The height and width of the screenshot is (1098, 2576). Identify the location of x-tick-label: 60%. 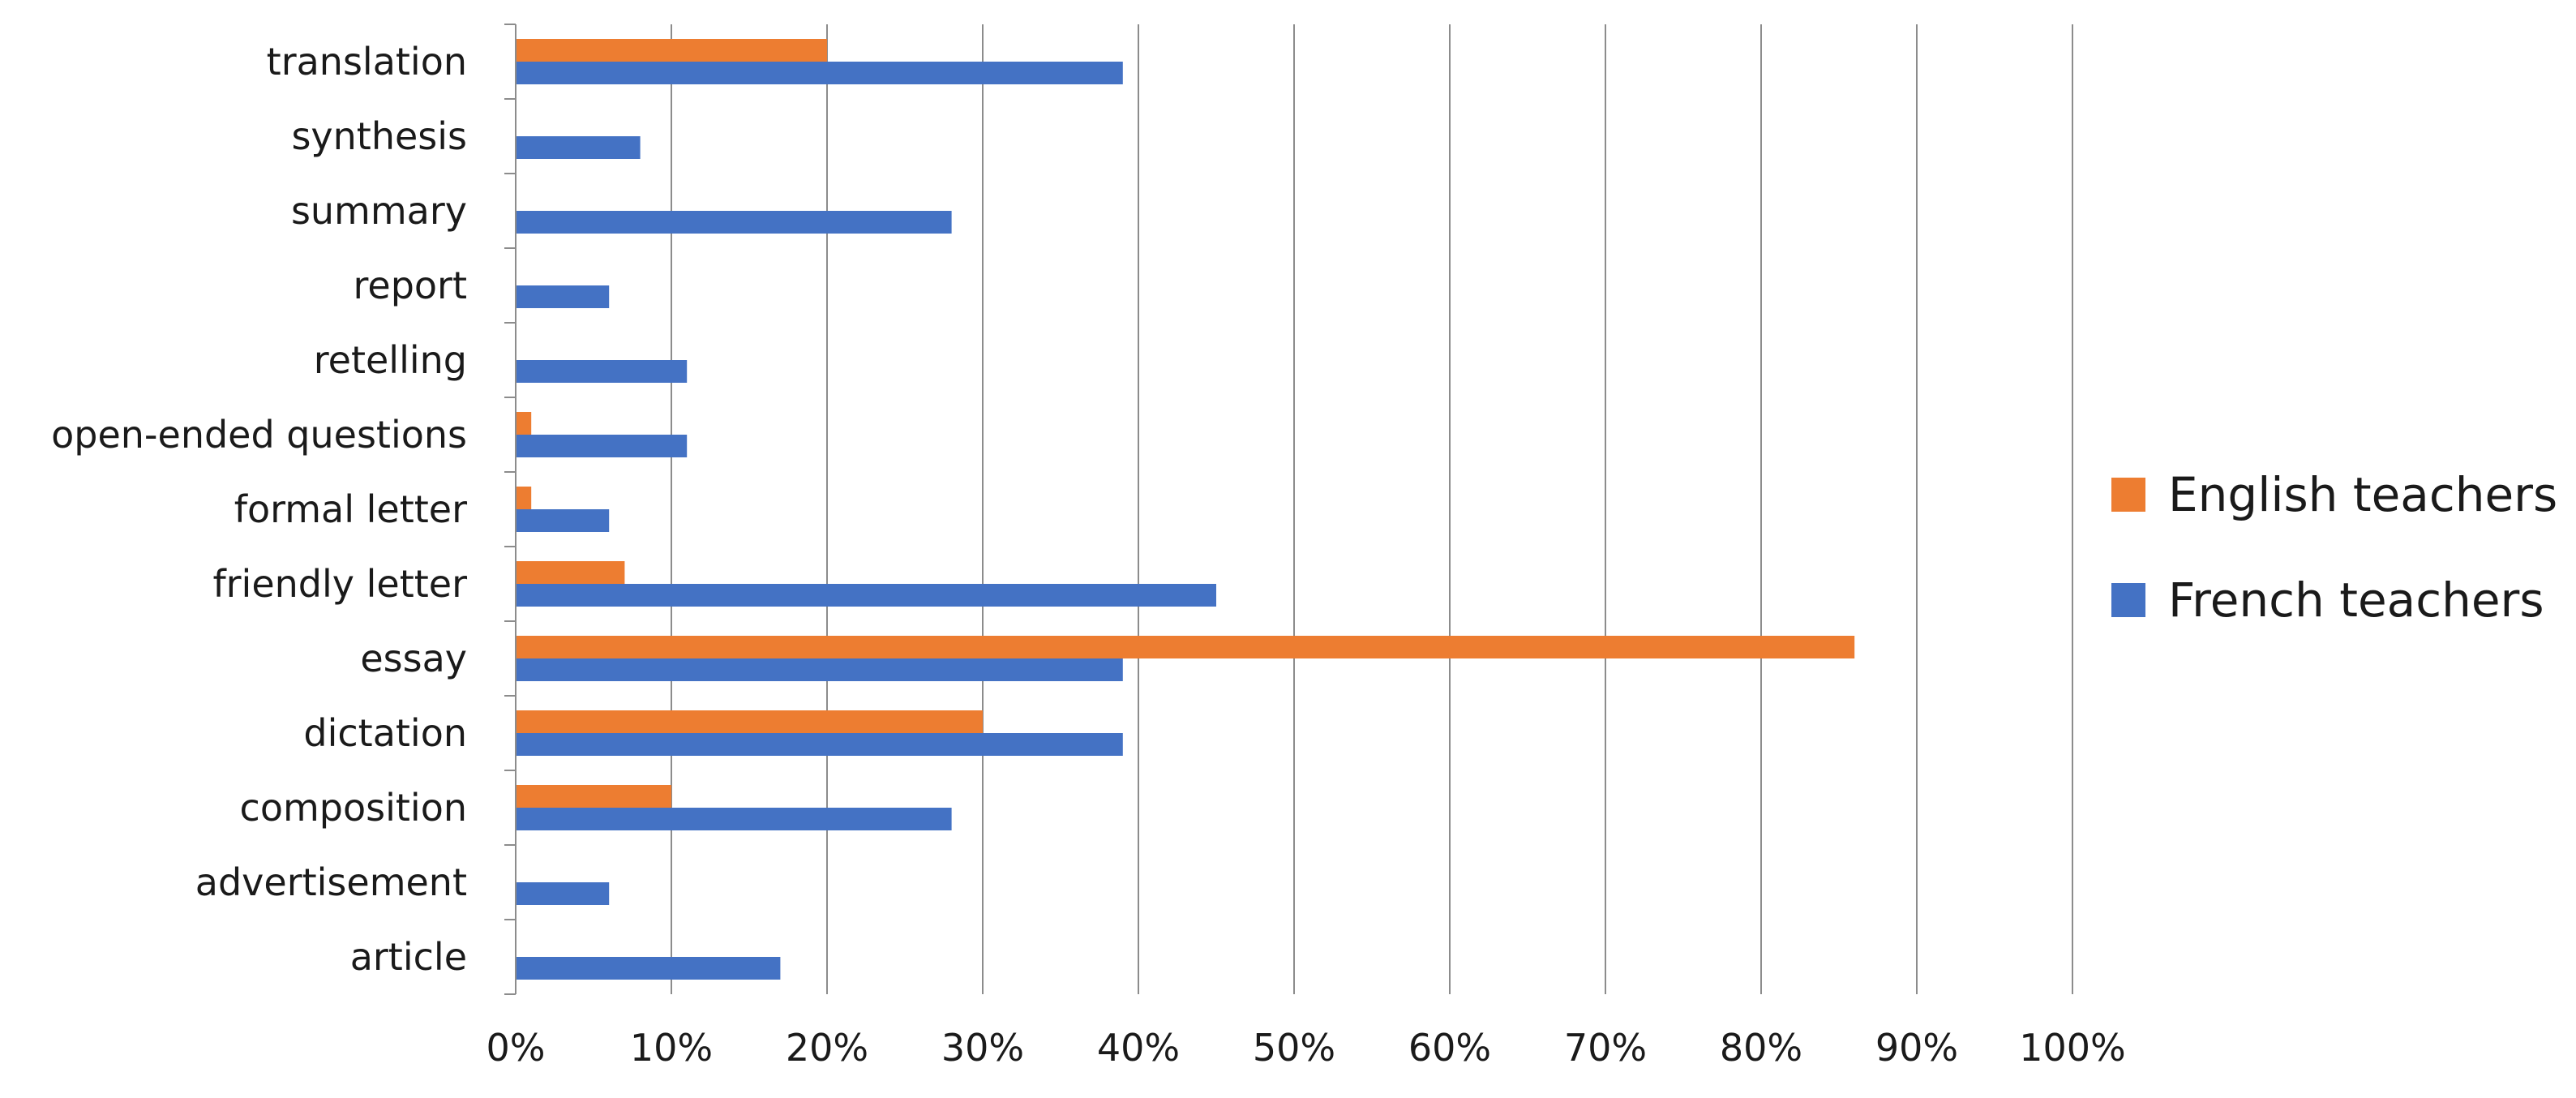
(1449, 1048).